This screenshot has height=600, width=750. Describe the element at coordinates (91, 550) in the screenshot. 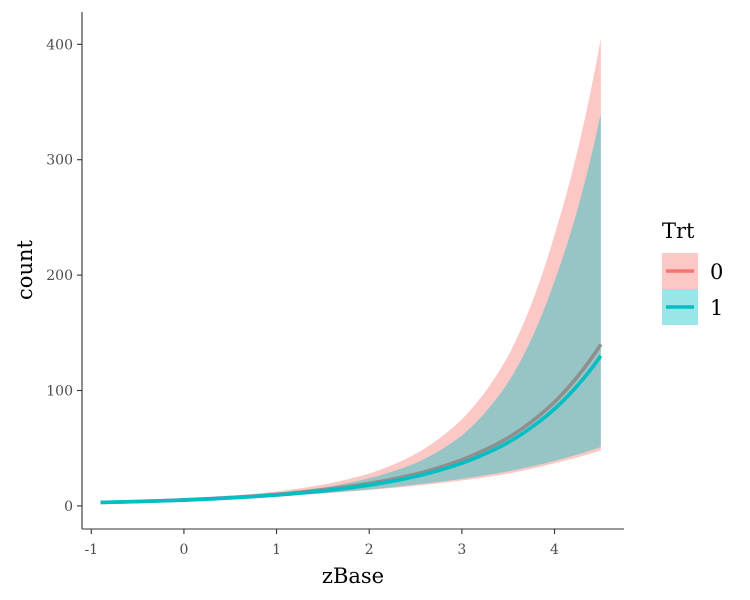

I see `x-tick-label: -1` at that location.